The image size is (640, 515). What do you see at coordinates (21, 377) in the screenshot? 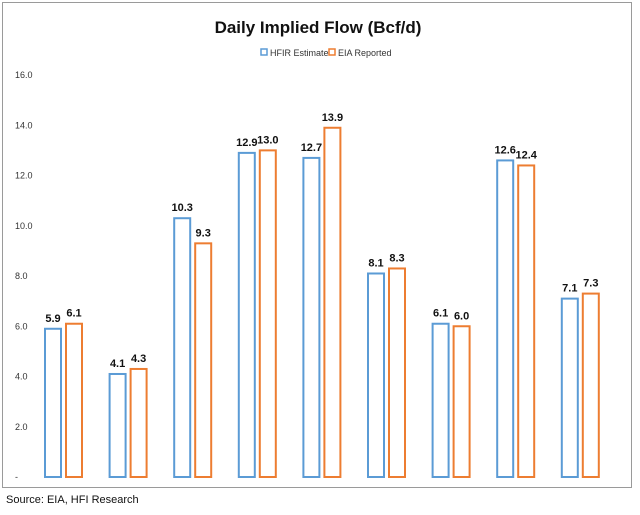
I see `y-tick-label: 4.0` at bounding box center [21, 377].